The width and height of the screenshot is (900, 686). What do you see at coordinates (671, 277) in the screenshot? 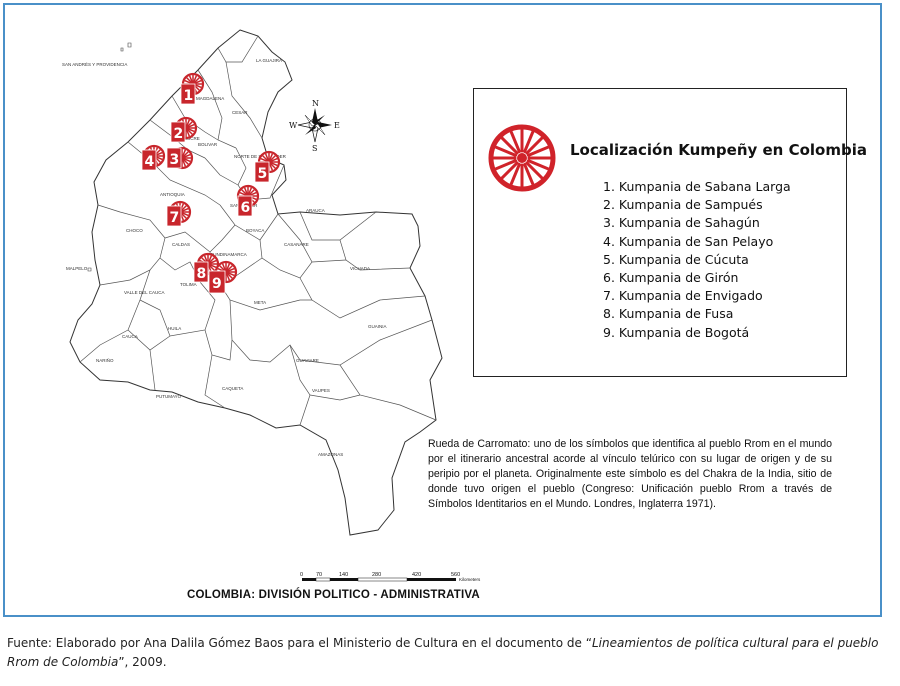
I see `legend-item: 6. Kumpania de Girón` at bounding box center [671, 277].